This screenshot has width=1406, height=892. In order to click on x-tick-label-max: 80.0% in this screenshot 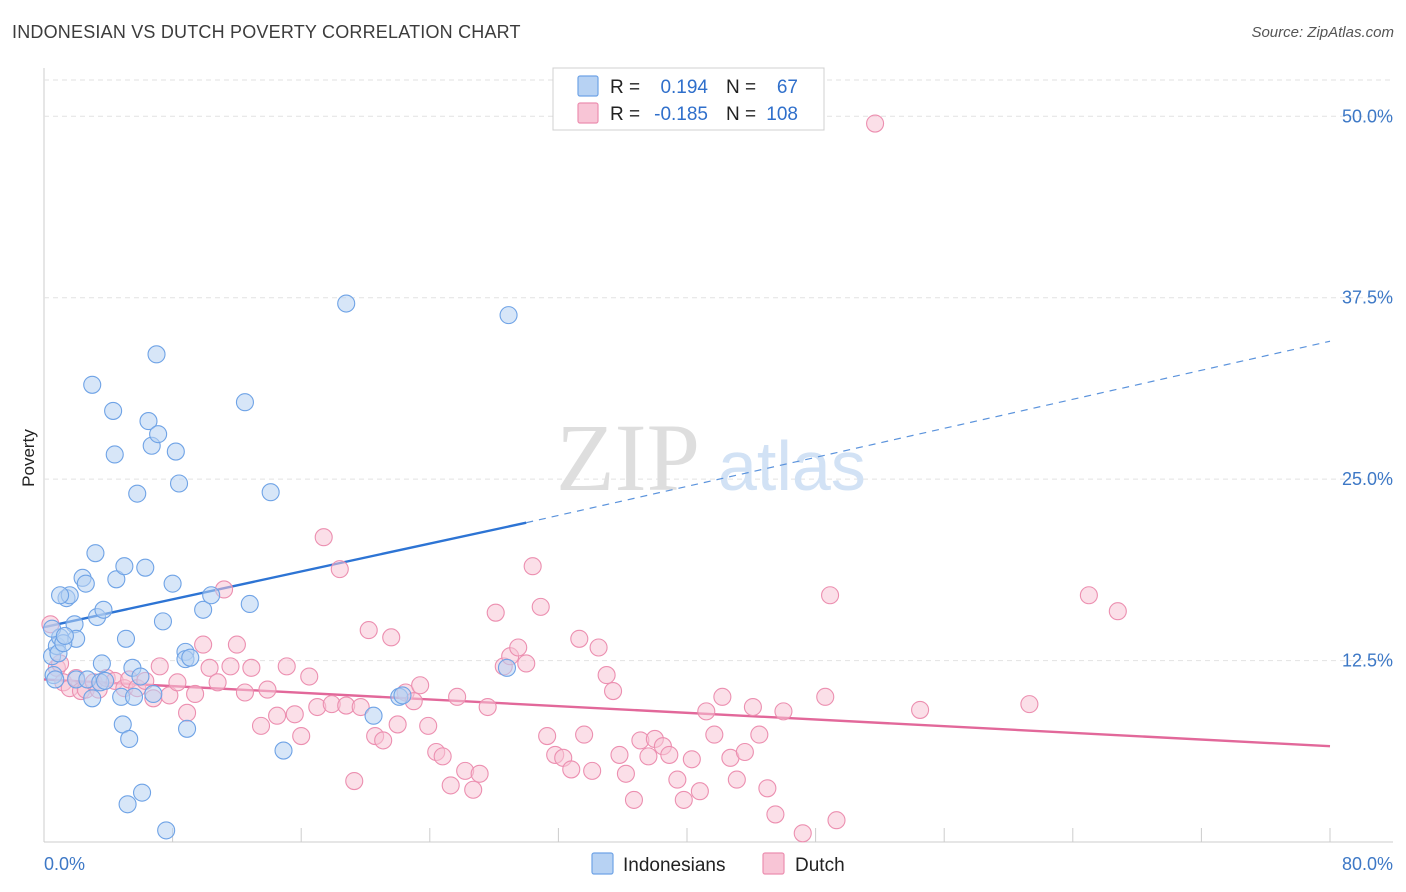, I will do `click(1367, 864)`.